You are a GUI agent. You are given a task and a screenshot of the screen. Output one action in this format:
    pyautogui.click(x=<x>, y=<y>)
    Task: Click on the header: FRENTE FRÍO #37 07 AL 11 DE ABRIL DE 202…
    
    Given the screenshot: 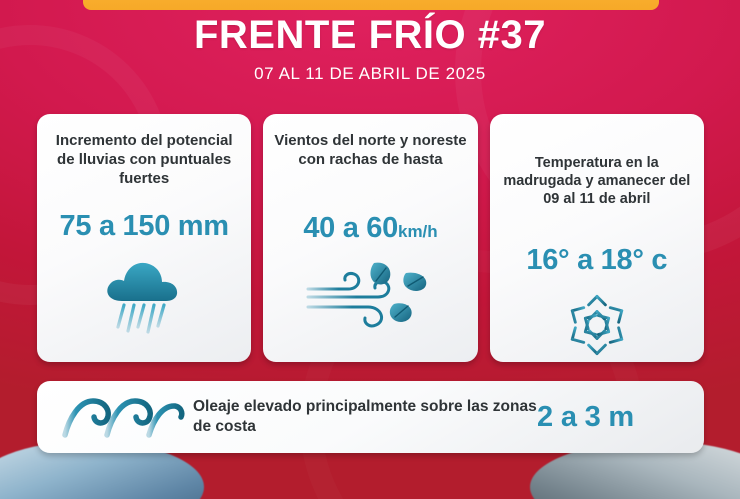 What is the action you would take?
    pyautogui.click(x=370, y=49)
    